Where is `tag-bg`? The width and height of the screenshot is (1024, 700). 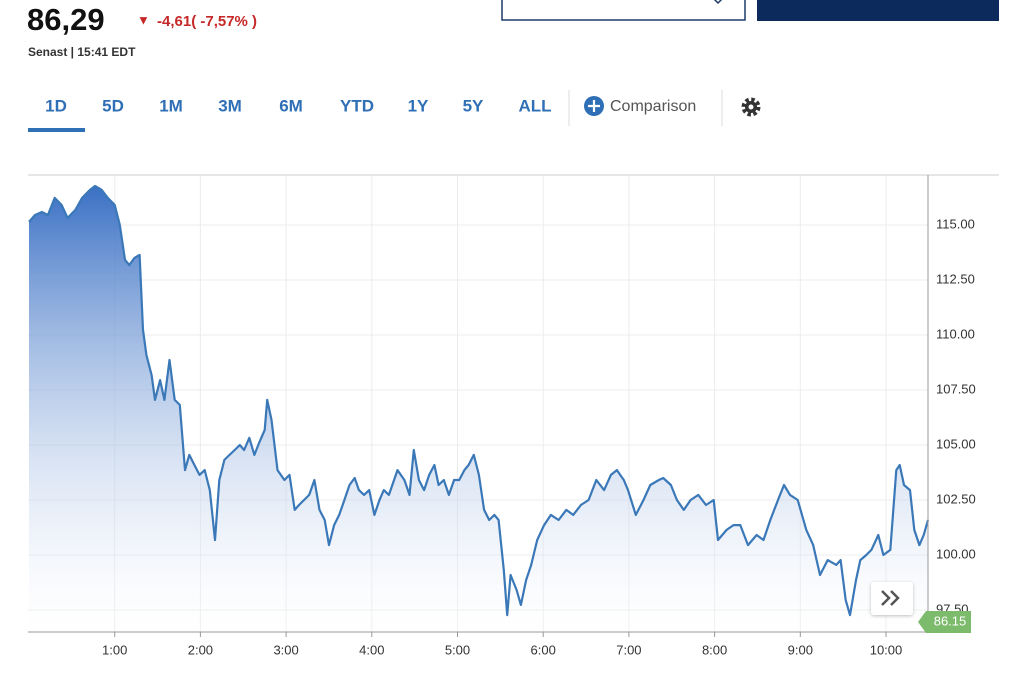
tag-bg is located at coordinates (944, 622).